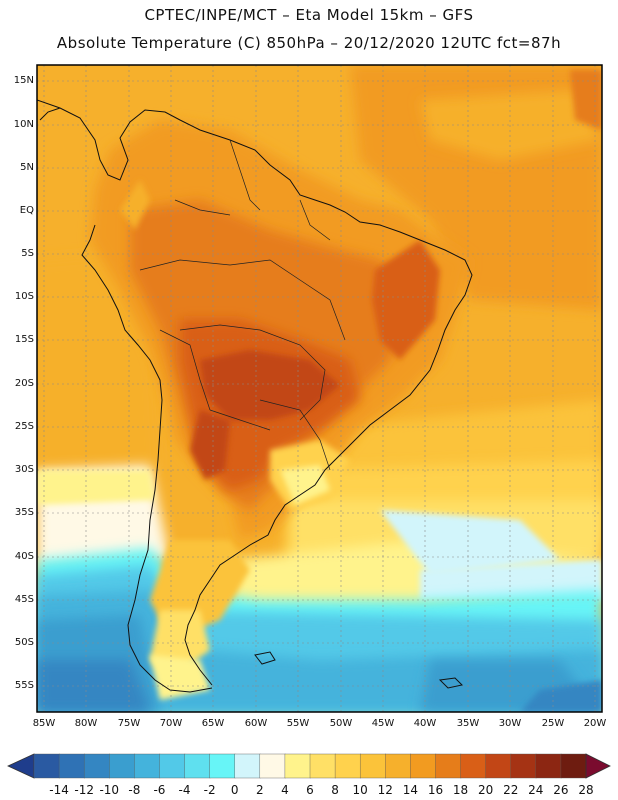 The height and width of the screenshot is (800, 618). I want to click on colorbar, so click(309, 766).